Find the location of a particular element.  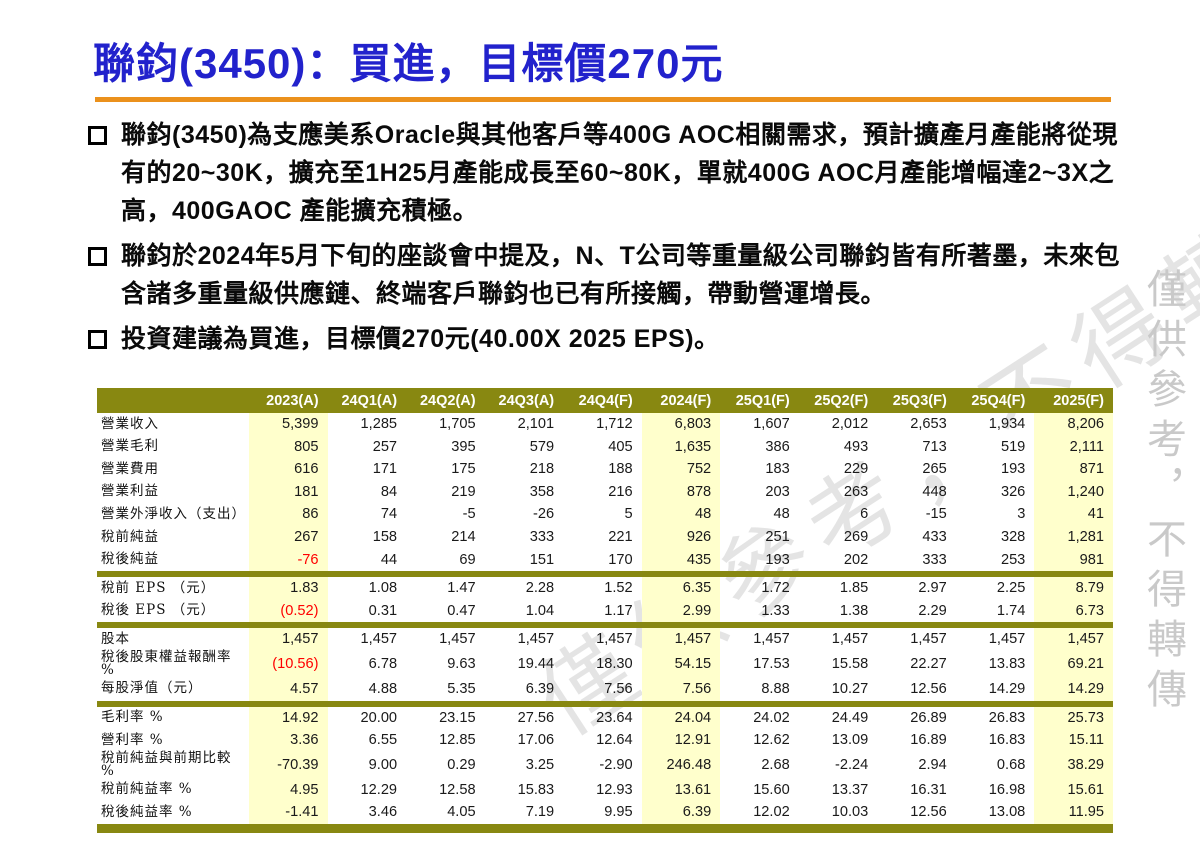

row-label: 每股淨值（元） is located at coordinates (152, 688).